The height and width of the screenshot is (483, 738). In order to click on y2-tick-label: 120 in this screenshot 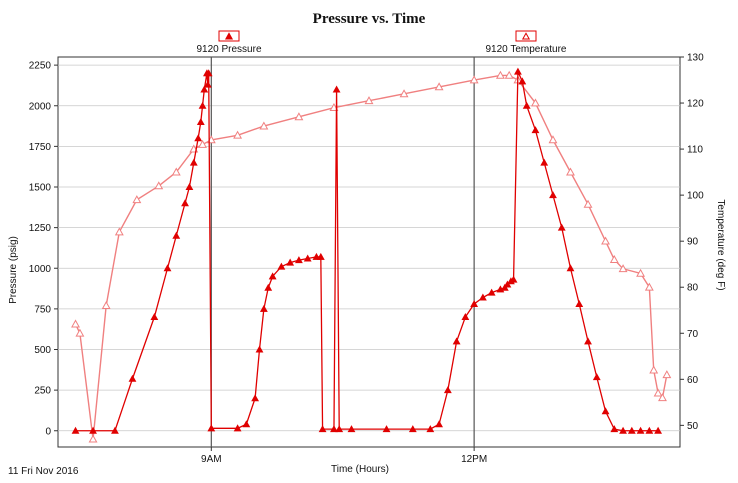, I will do `click(695, 104)`.